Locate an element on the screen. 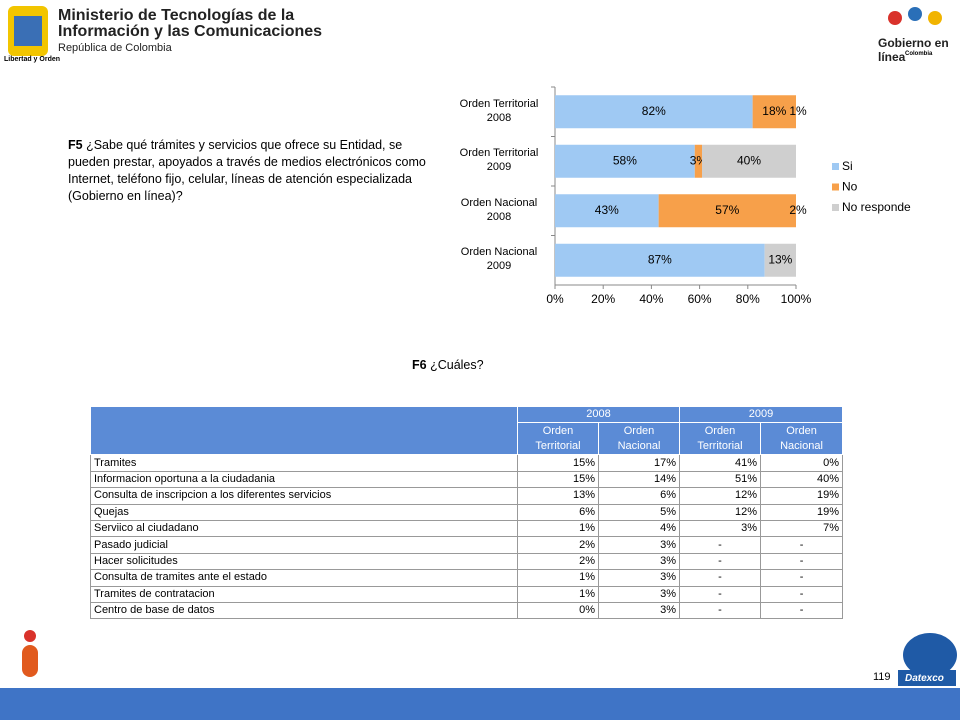  table-row: Quejas 6% 5% 12% 19% is located at coordinates (467, 512).